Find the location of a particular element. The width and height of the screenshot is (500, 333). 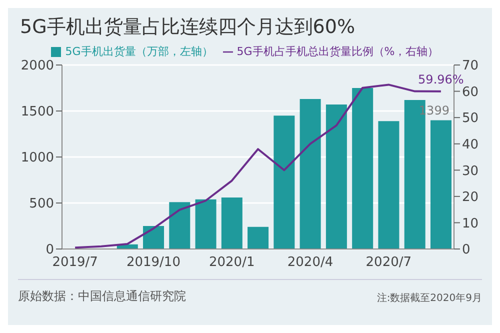

y2-tick-label: 0 is located at coordinates (466, 250).